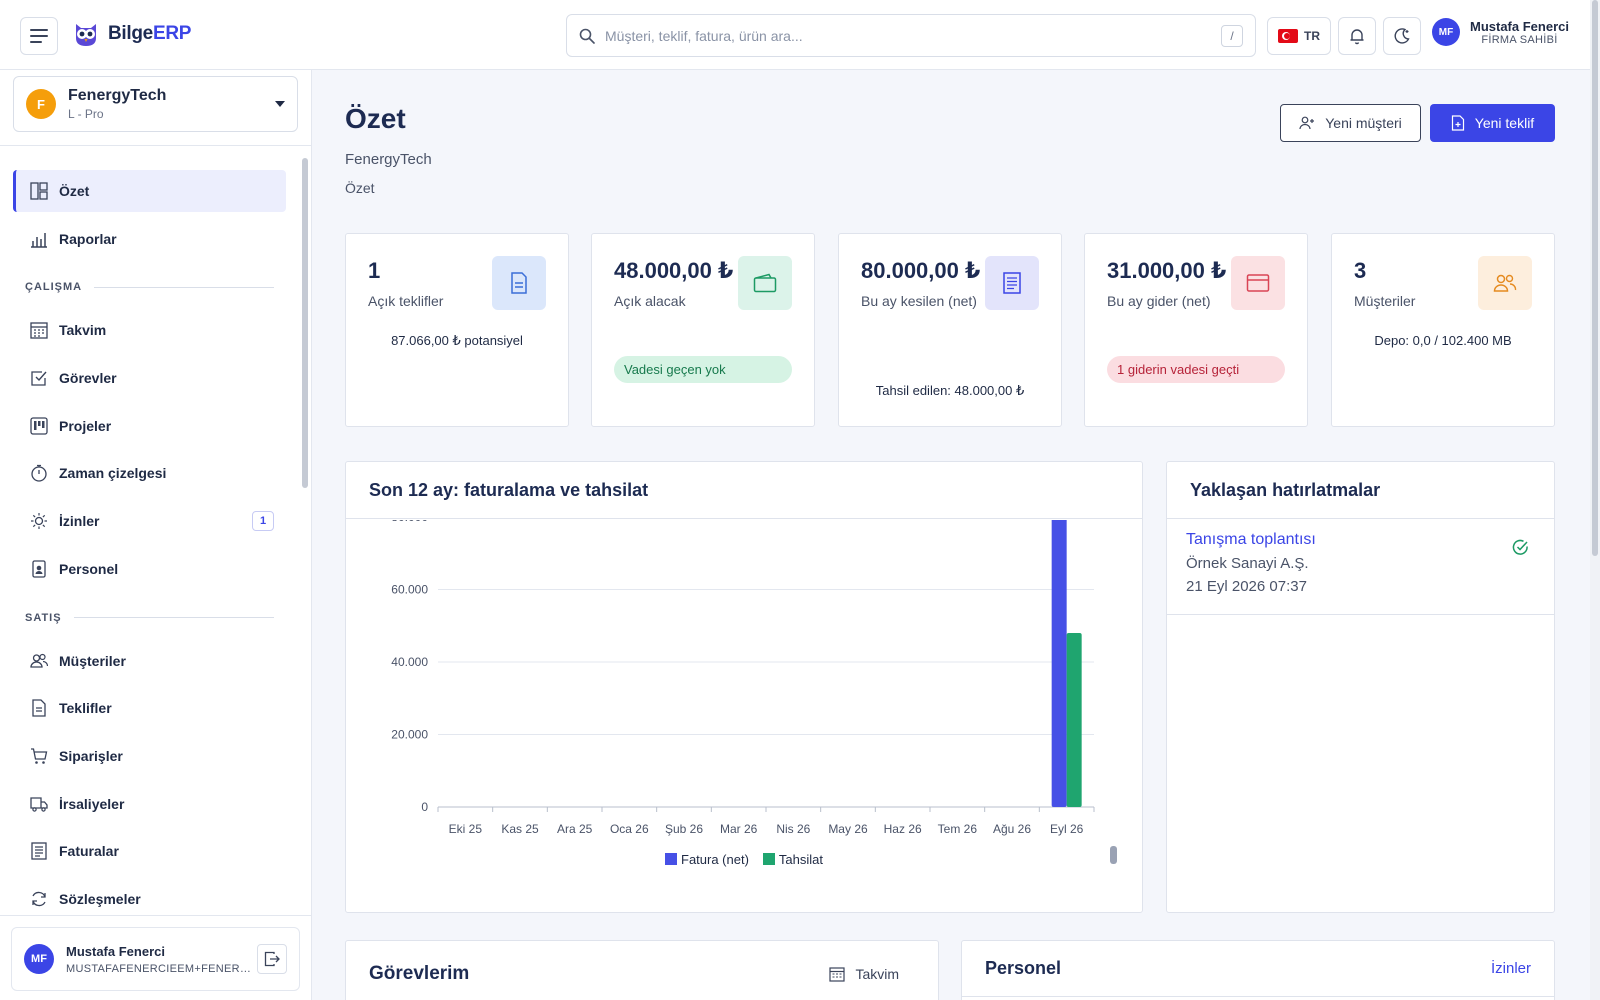  I want to click on new-customer-button: Yeni müşteri, so click(1350, 123).